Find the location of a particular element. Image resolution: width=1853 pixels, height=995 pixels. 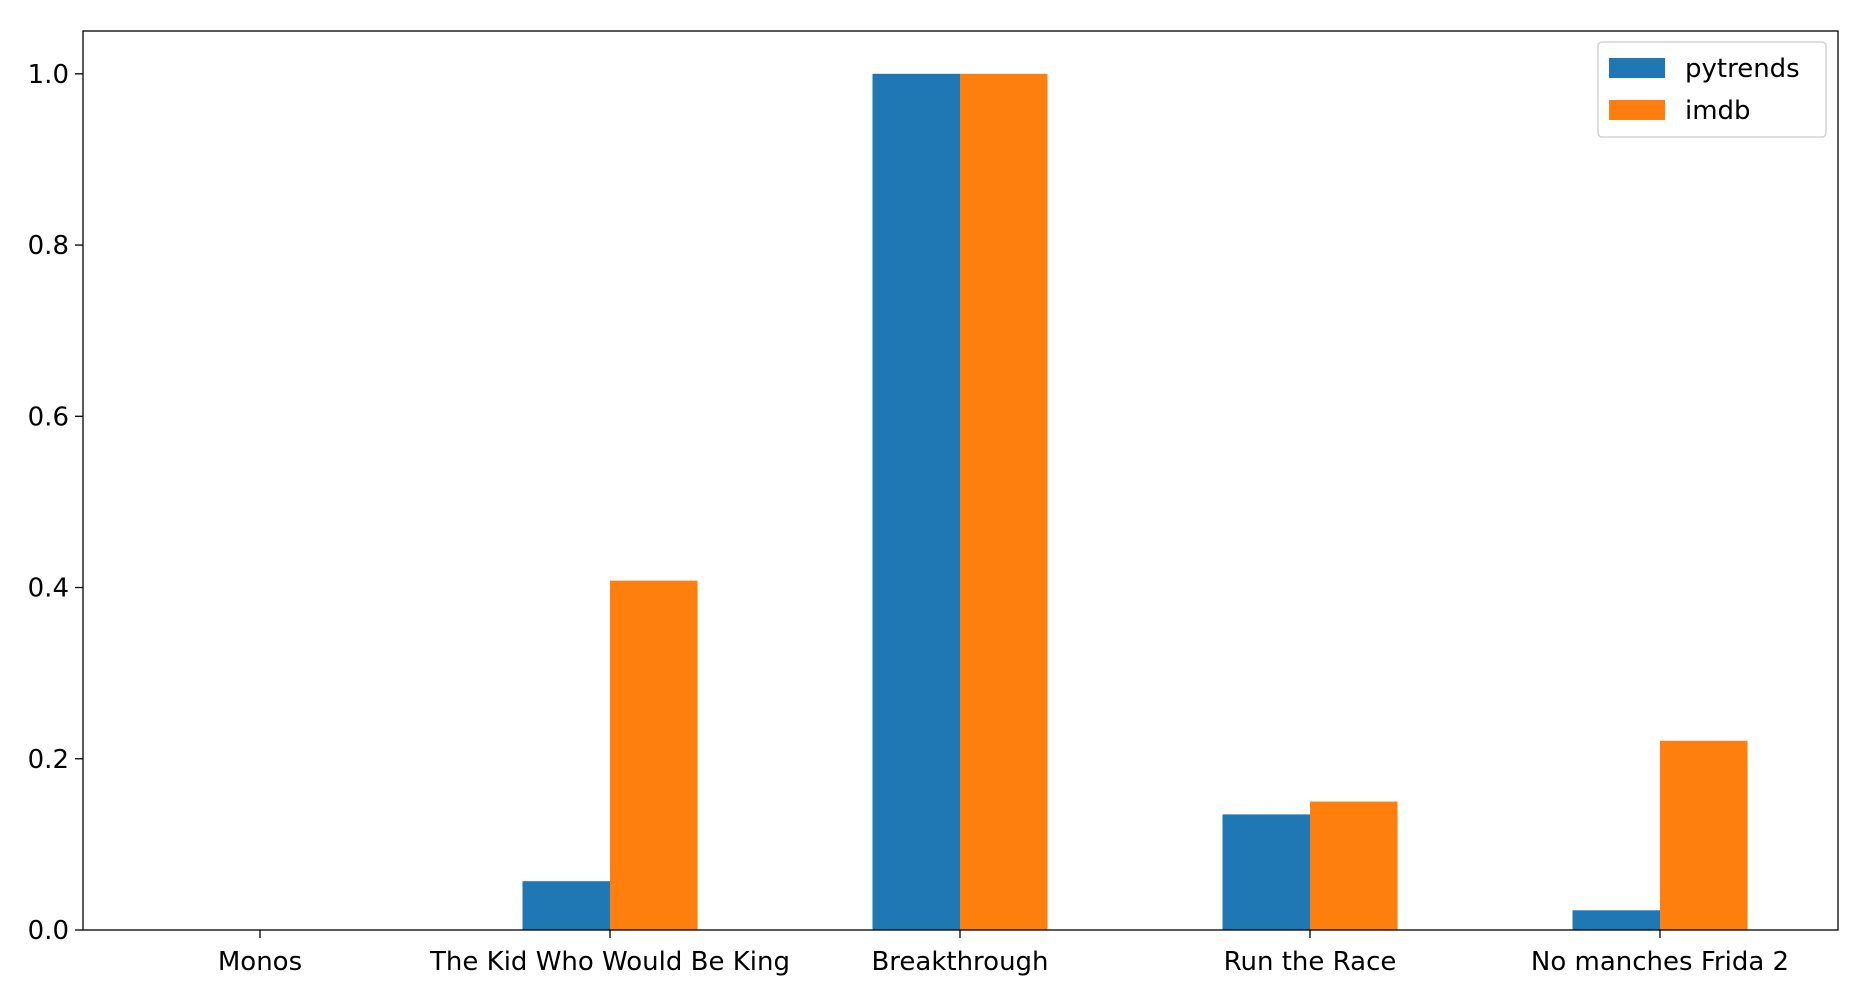

legend-label-imdb: imdb is located at coordinates (1718, 111).